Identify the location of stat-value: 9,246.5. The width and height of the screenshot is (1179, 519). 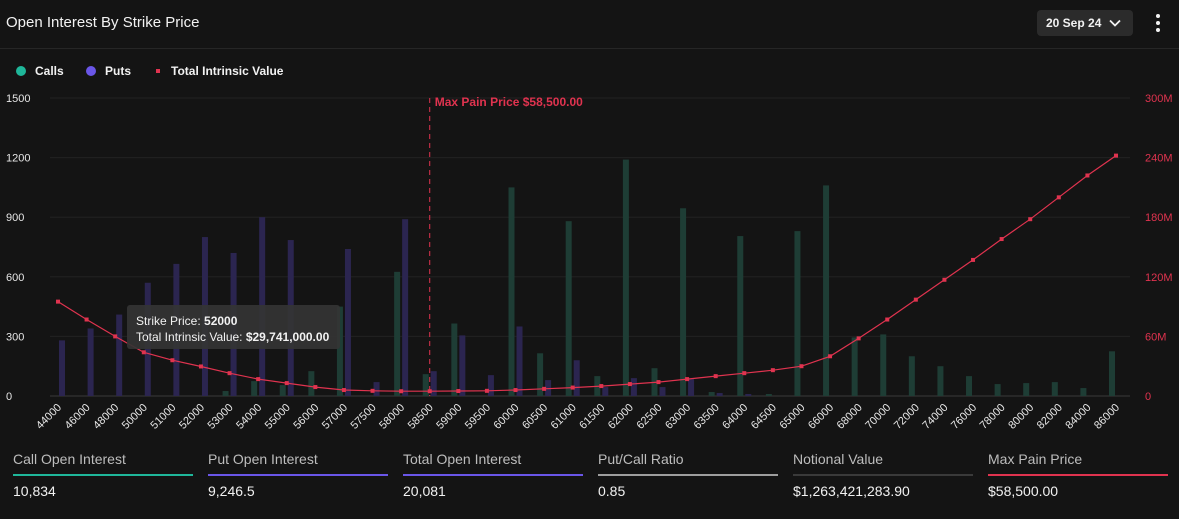
(231, 491).